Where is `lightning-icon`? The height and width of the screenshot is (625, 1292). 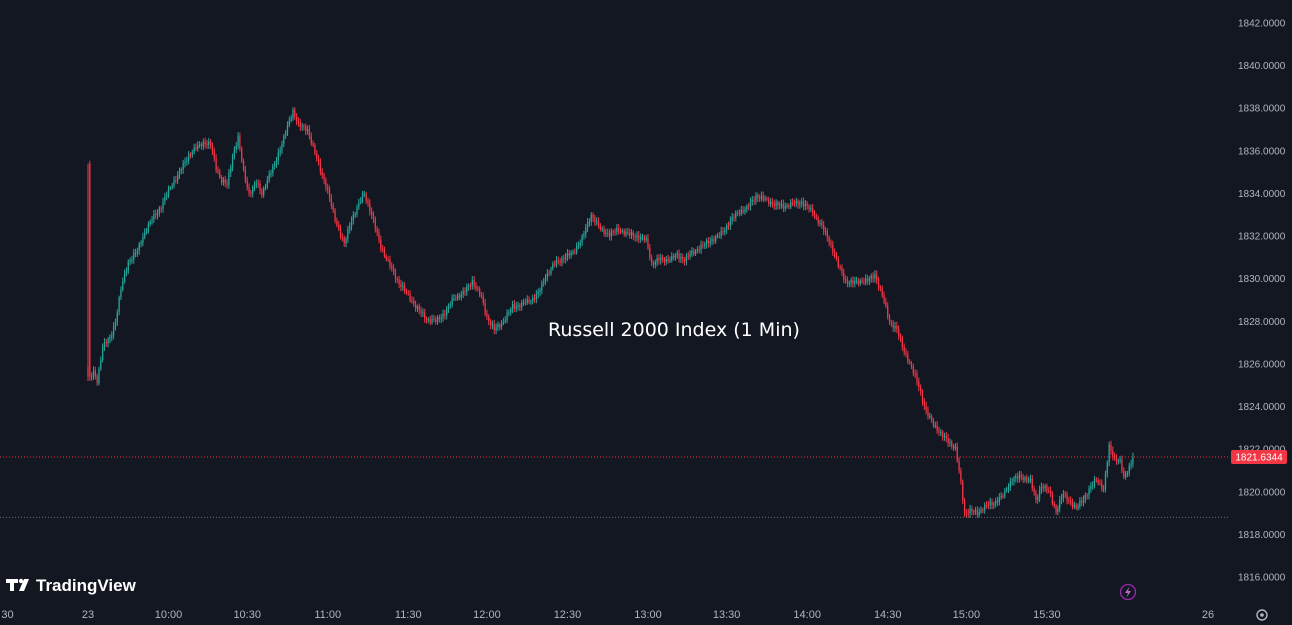
lightning-icon is located at coordinates (1128, 592).